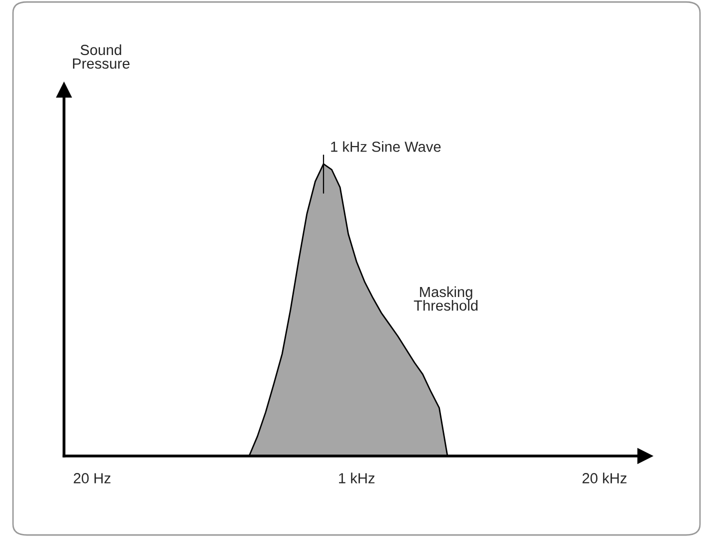 This screenshot has height=537, width=702. I want to click on x-tick-label: 1 kHz, so click(356, 478).